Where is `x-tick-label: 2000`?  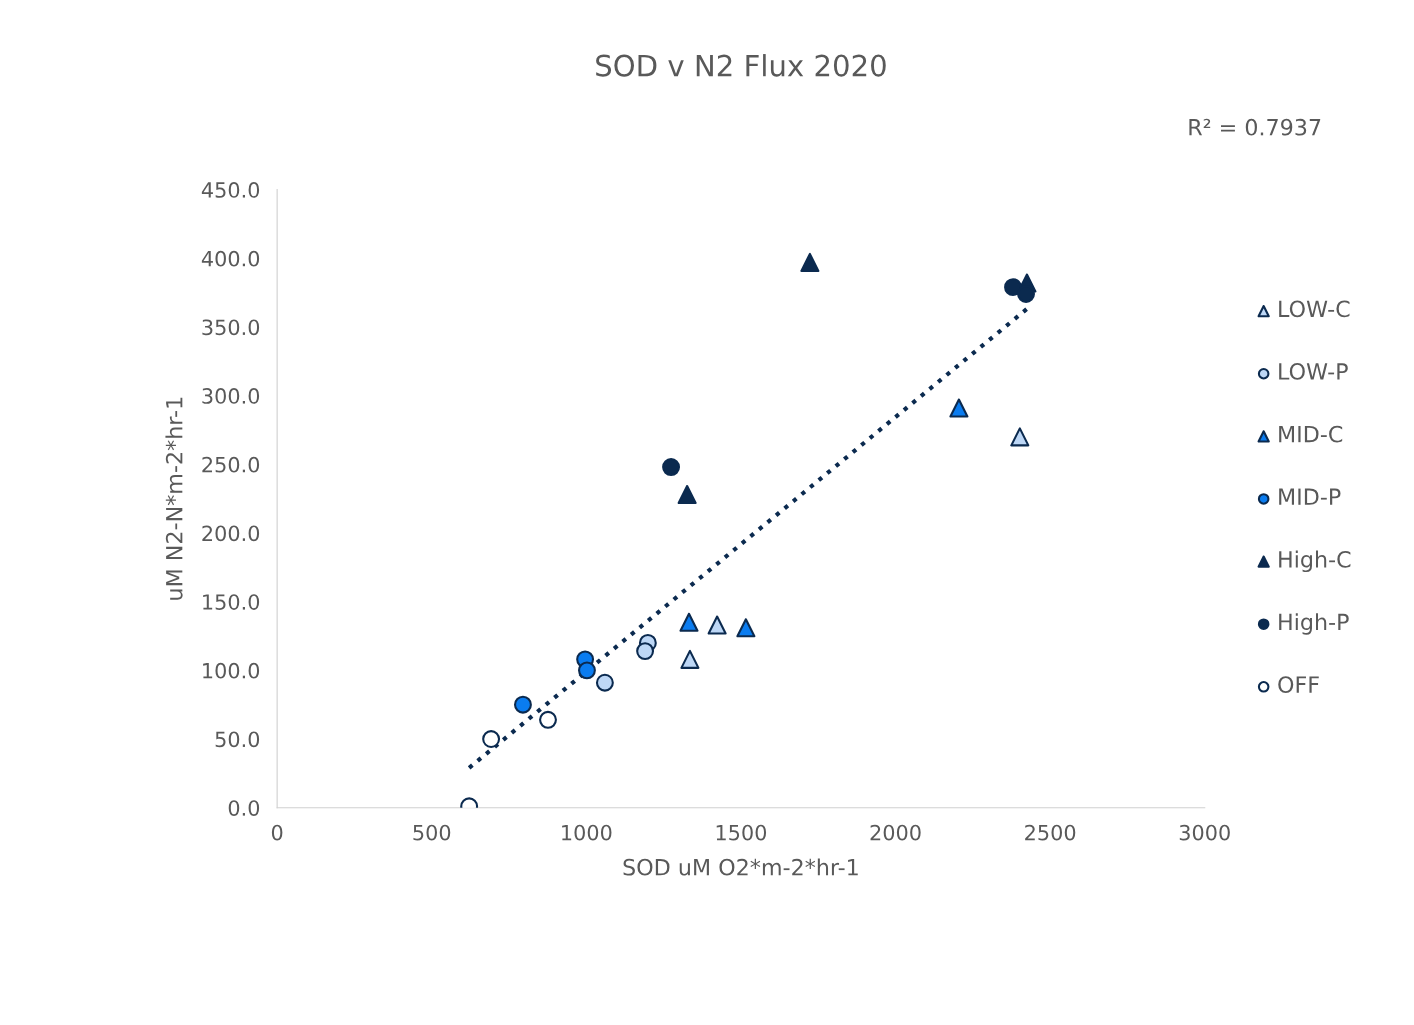 x-tick-label: 2000 is located at coordinates (895, 832).